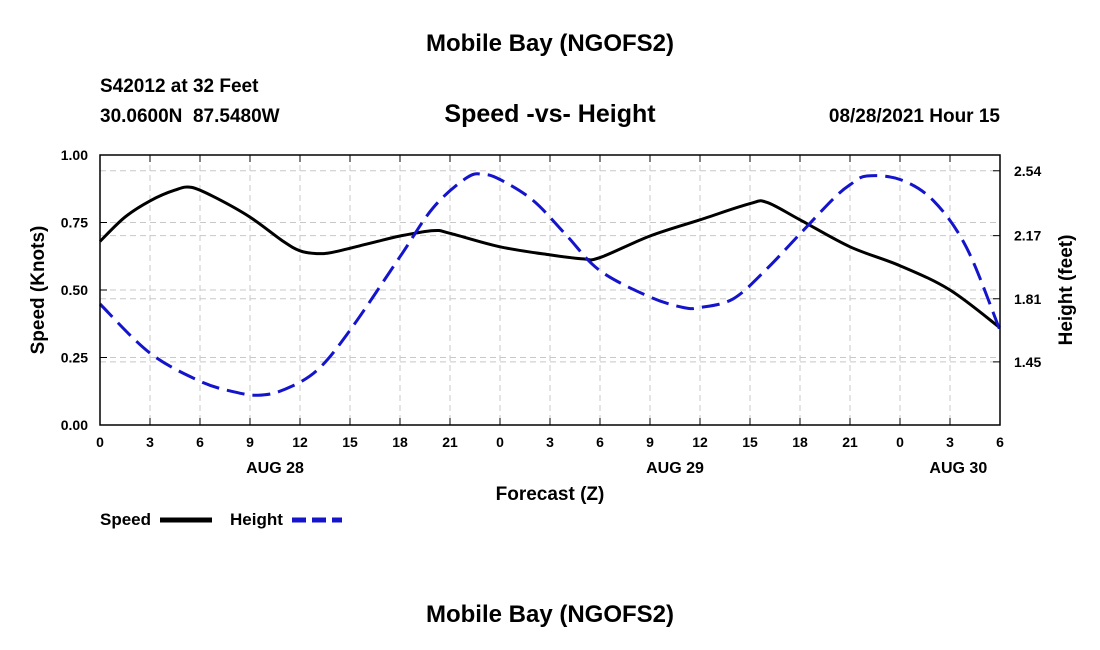 The image size is (1100, 650). Describe the element at coordinates (74, 425) in the screenshot. I see `y-tick-label: 0.00` at that location.